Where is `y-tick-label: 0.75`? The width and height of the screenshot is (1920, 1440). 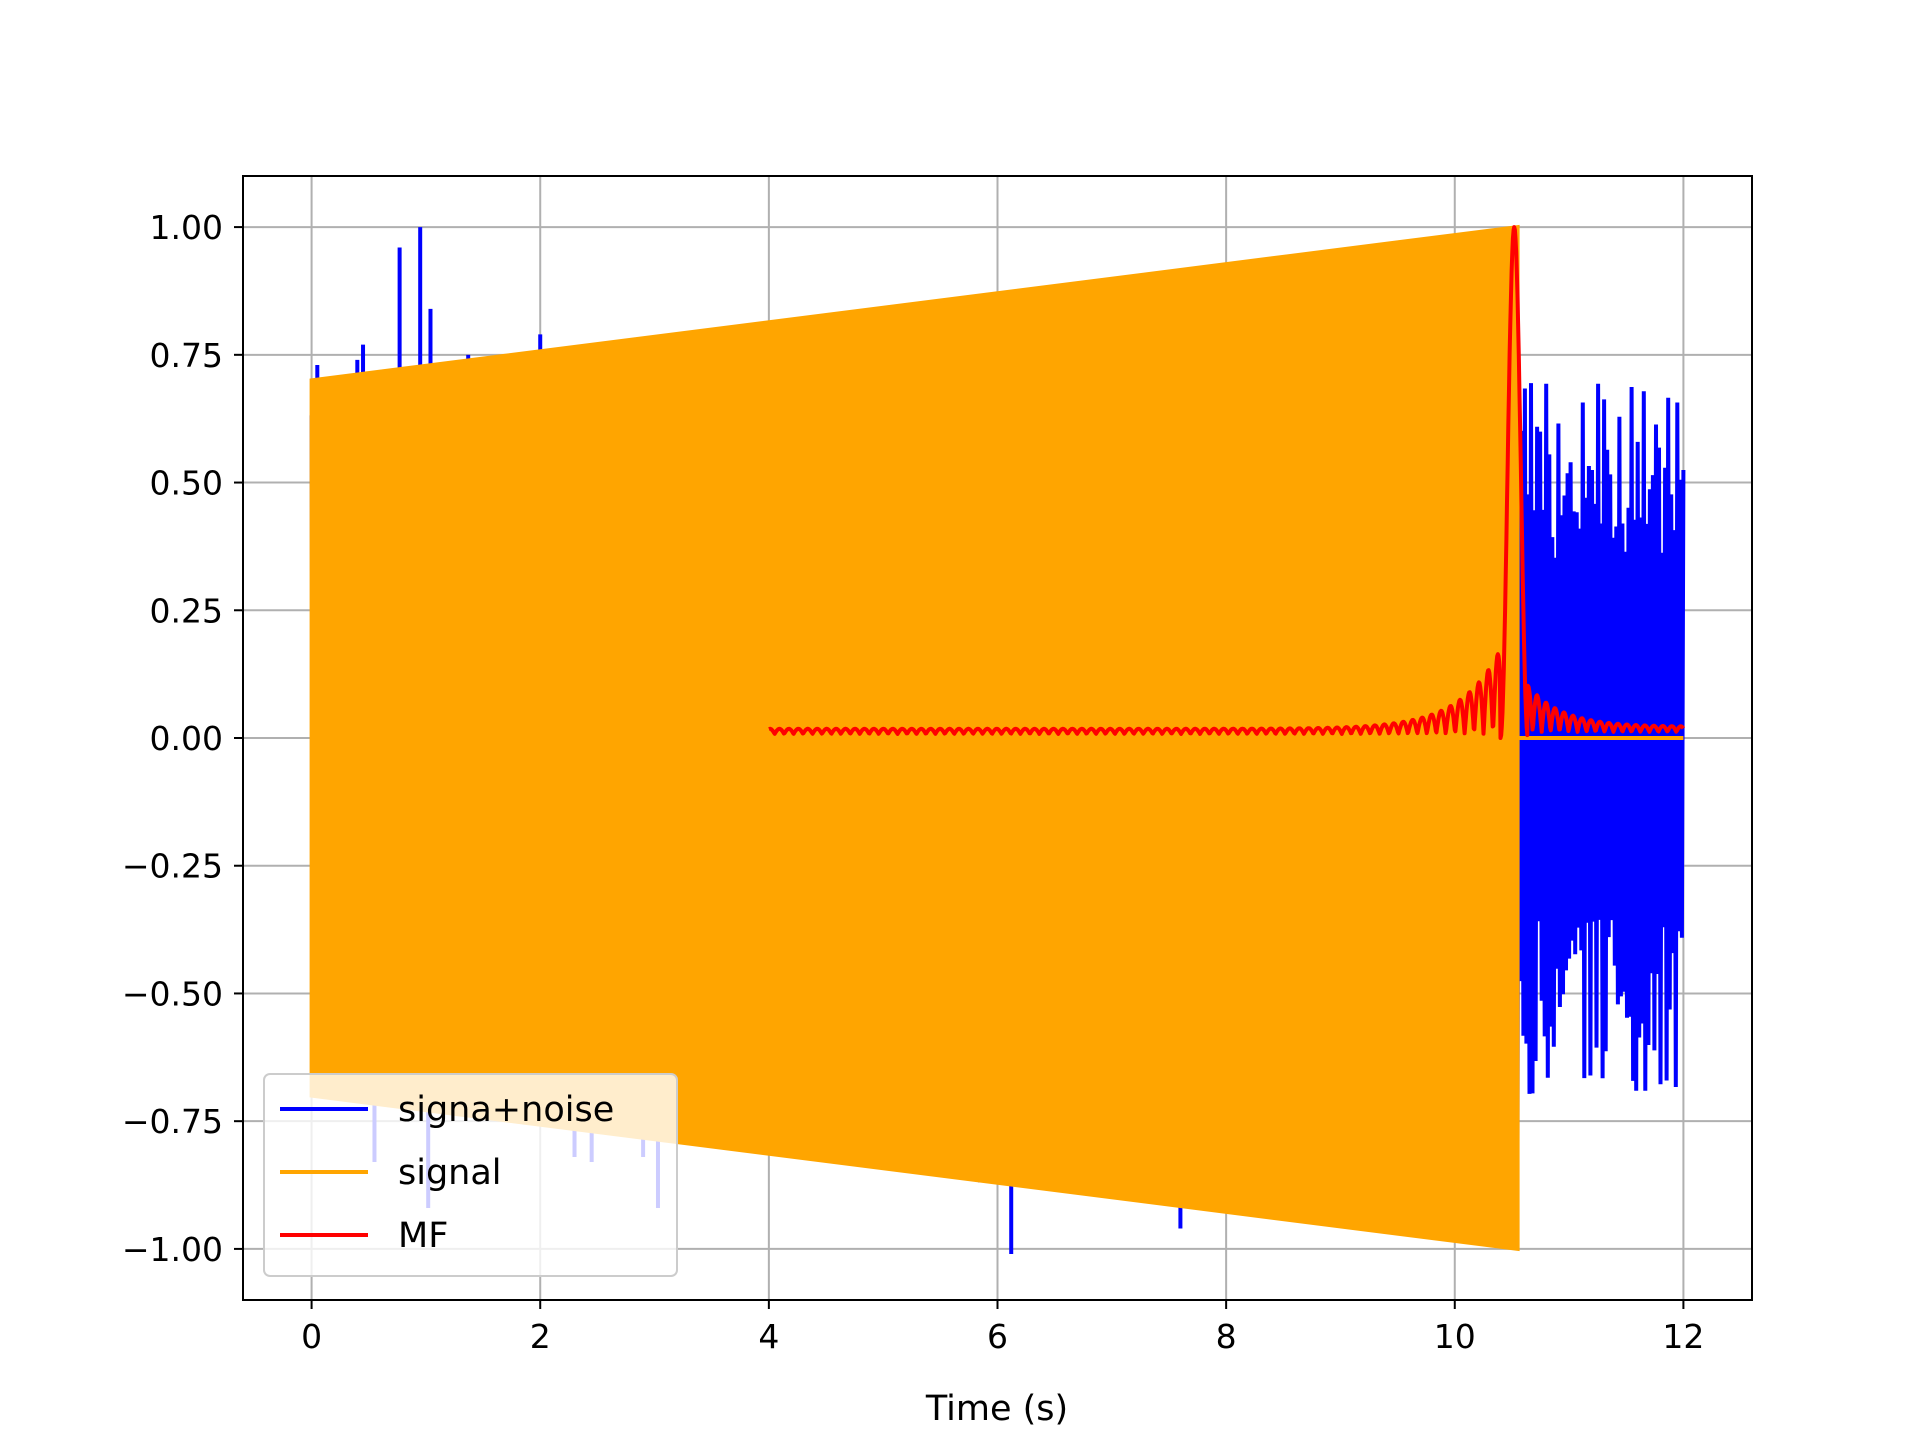
y-tick-label: 0.75 is located at coordinates (186, 355).